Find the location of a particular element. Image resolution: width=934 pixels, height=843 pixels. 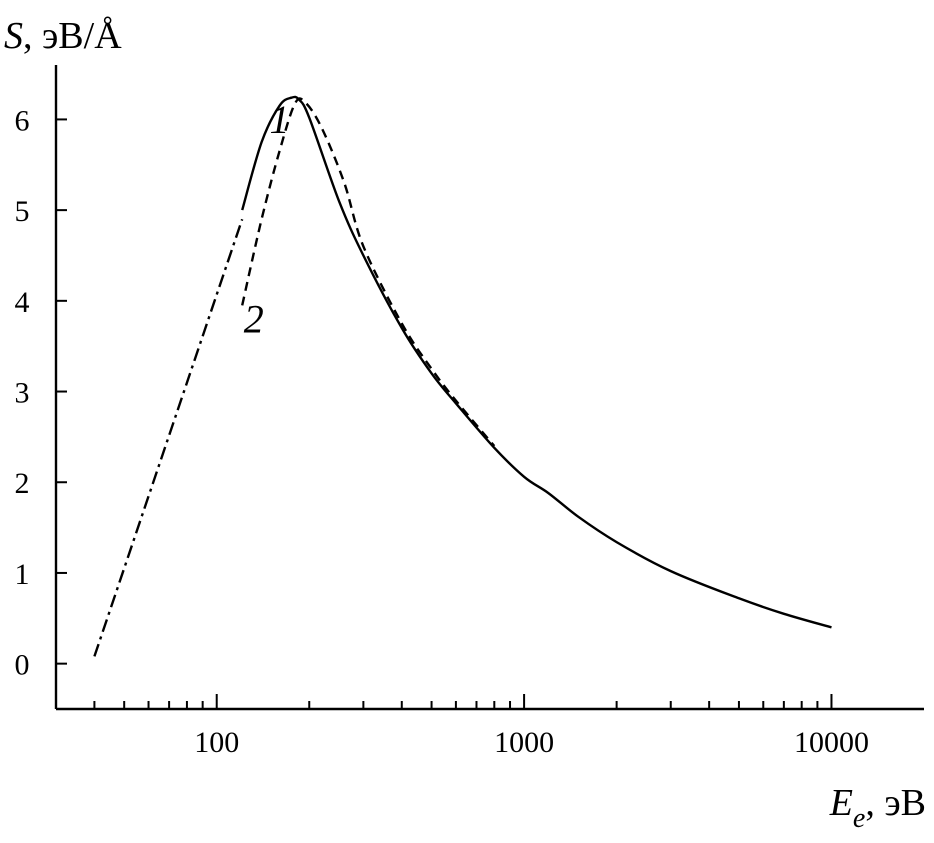

series-label-1: 1 is located at coordinates (279, 119).